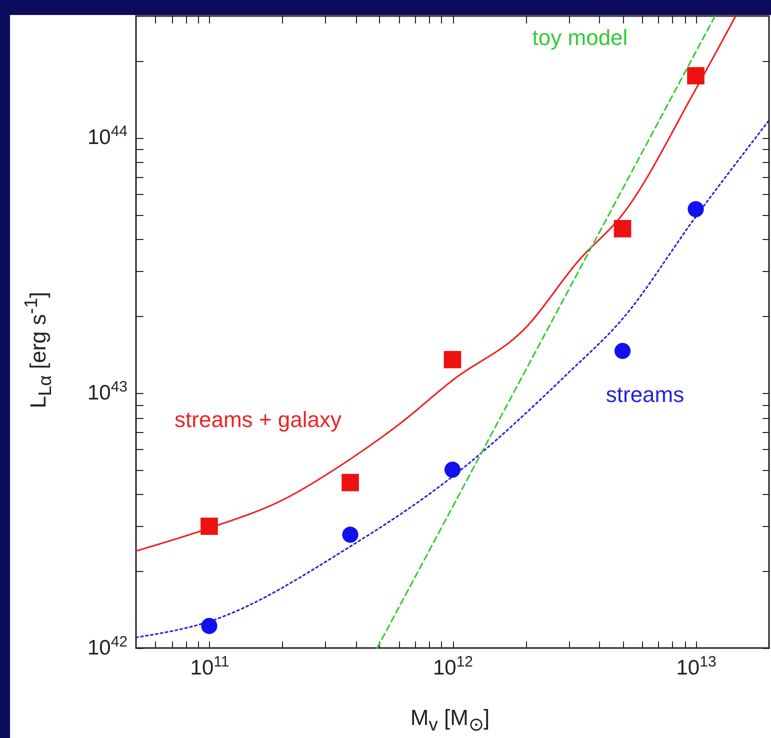 The height and width of the screenshot is (738, 771). I want to click on x-tick-label: 10$^{13}$, so click(696, 666).